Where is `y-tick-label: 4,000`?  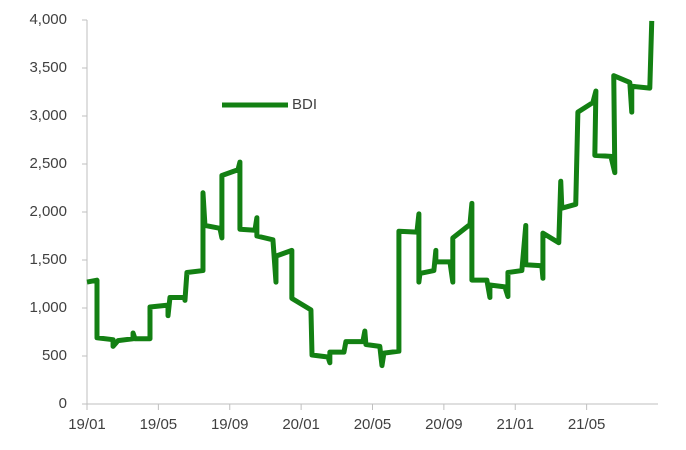 y-tick-label: 4,000 is located at coordinates (48, 19).